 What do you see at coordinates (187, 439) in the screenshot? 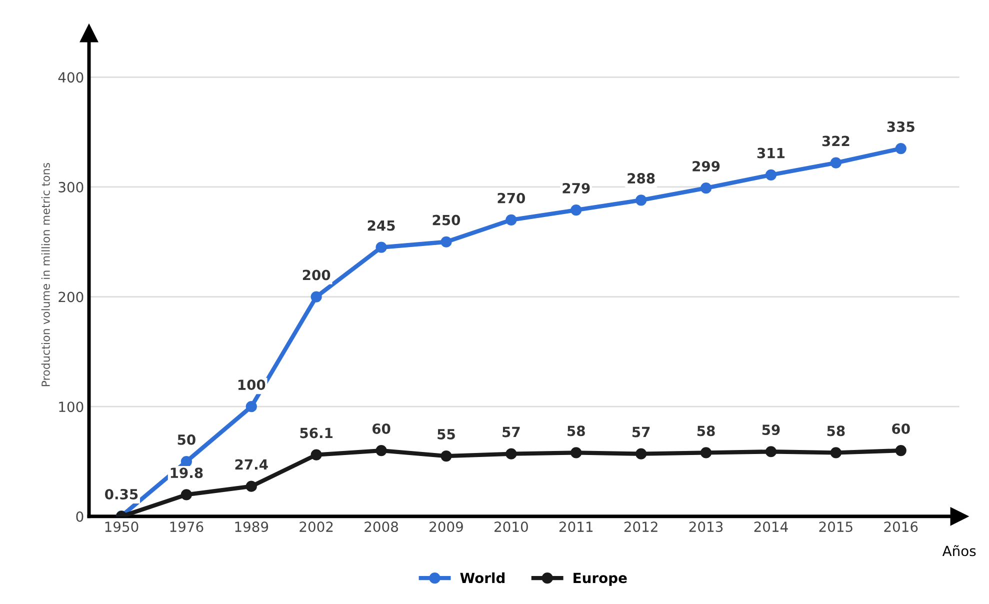
I see `data-label: 50` at bounding box center [187, 439].